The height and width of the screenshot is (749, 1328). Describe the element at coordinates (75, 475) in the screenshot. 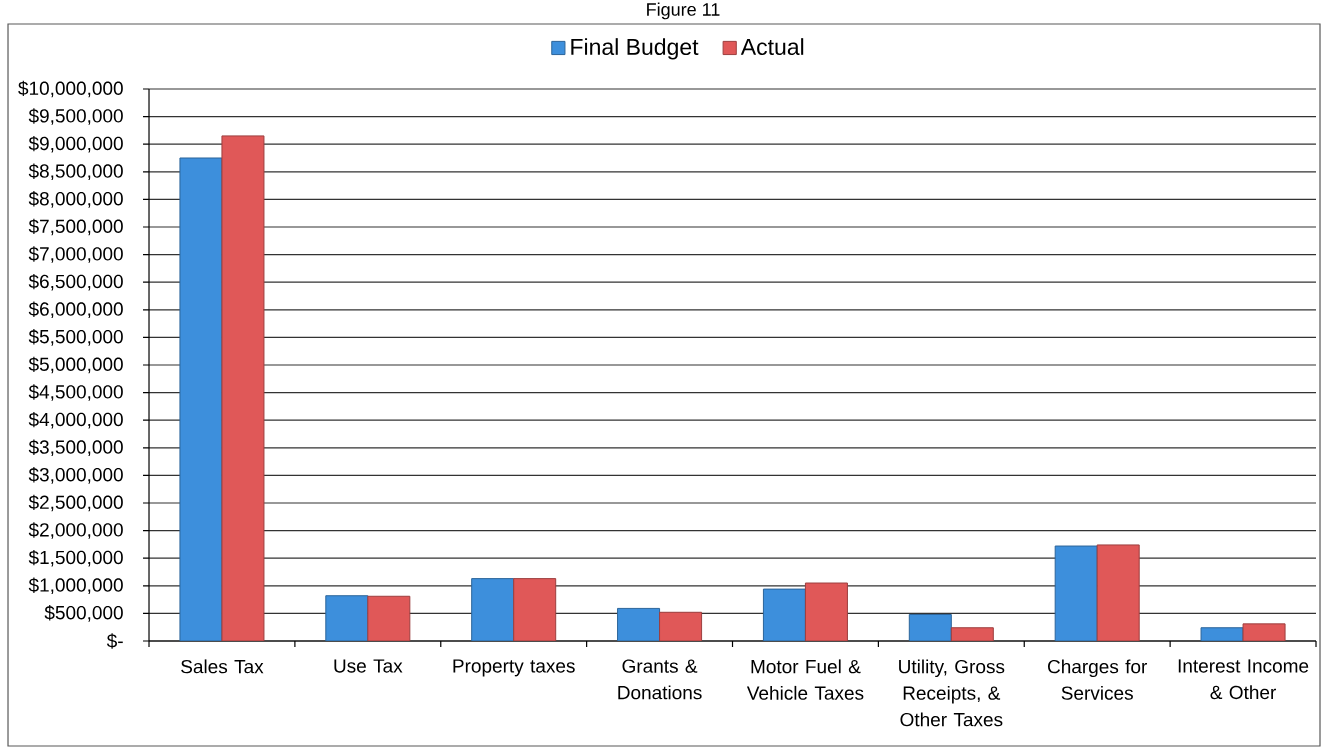

I see `y-tick-label: $3,000,000` at that location.